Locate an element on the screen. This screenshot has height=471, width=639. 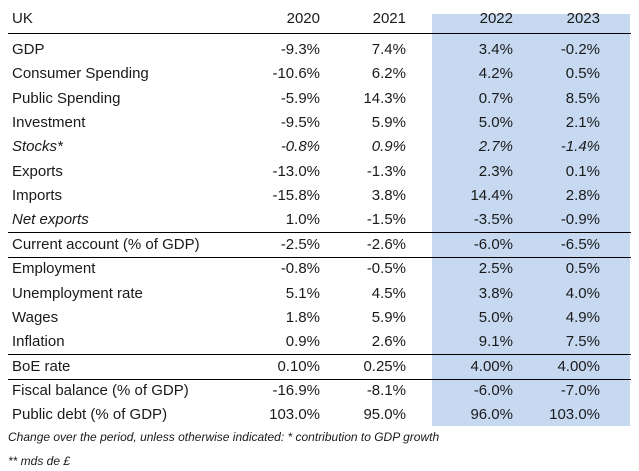
row-value: -3.5% is located at coordinates (493, 220).